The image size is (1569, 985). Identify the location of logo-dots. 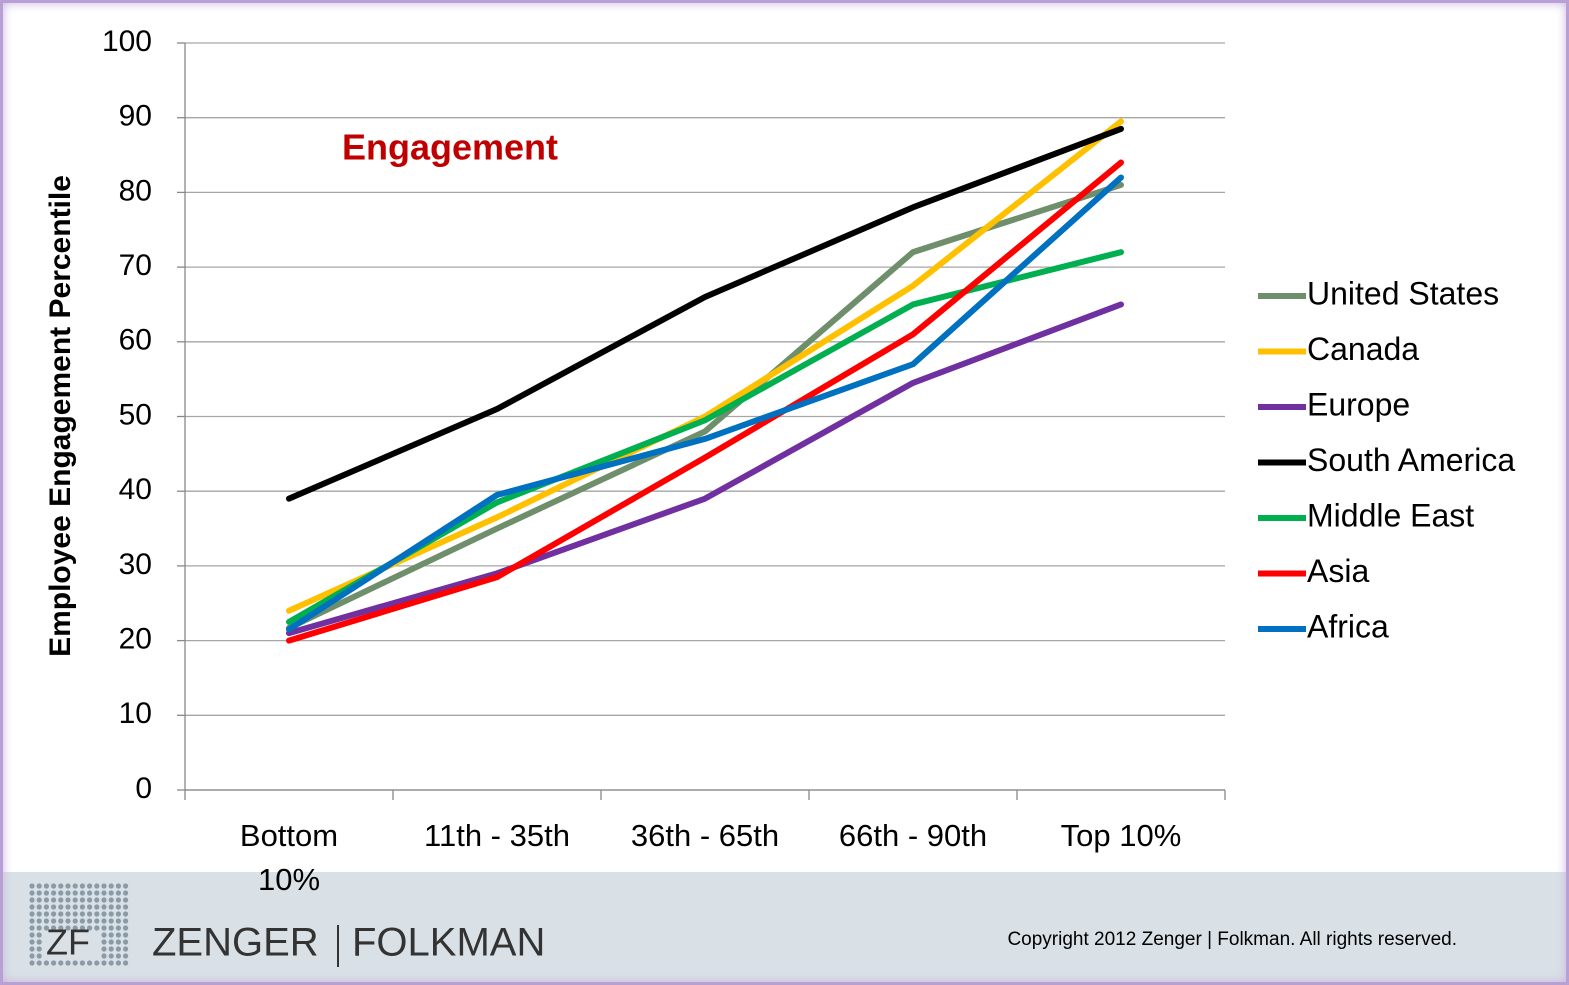
(79, 924).